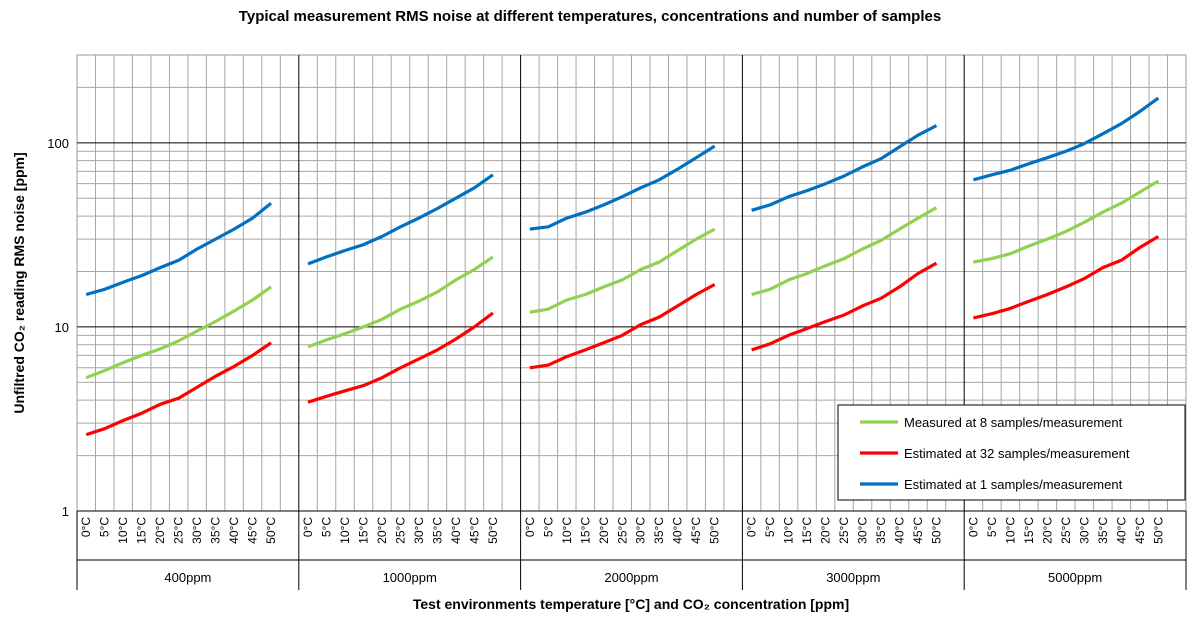 The width and height of the screenshot is (1202, 617). Describe the element at coordinates (19, 282) in the screenshot. I see `y-axis-title: Unfiltred CO₂ reading RMS noise [ppm]` at that location.